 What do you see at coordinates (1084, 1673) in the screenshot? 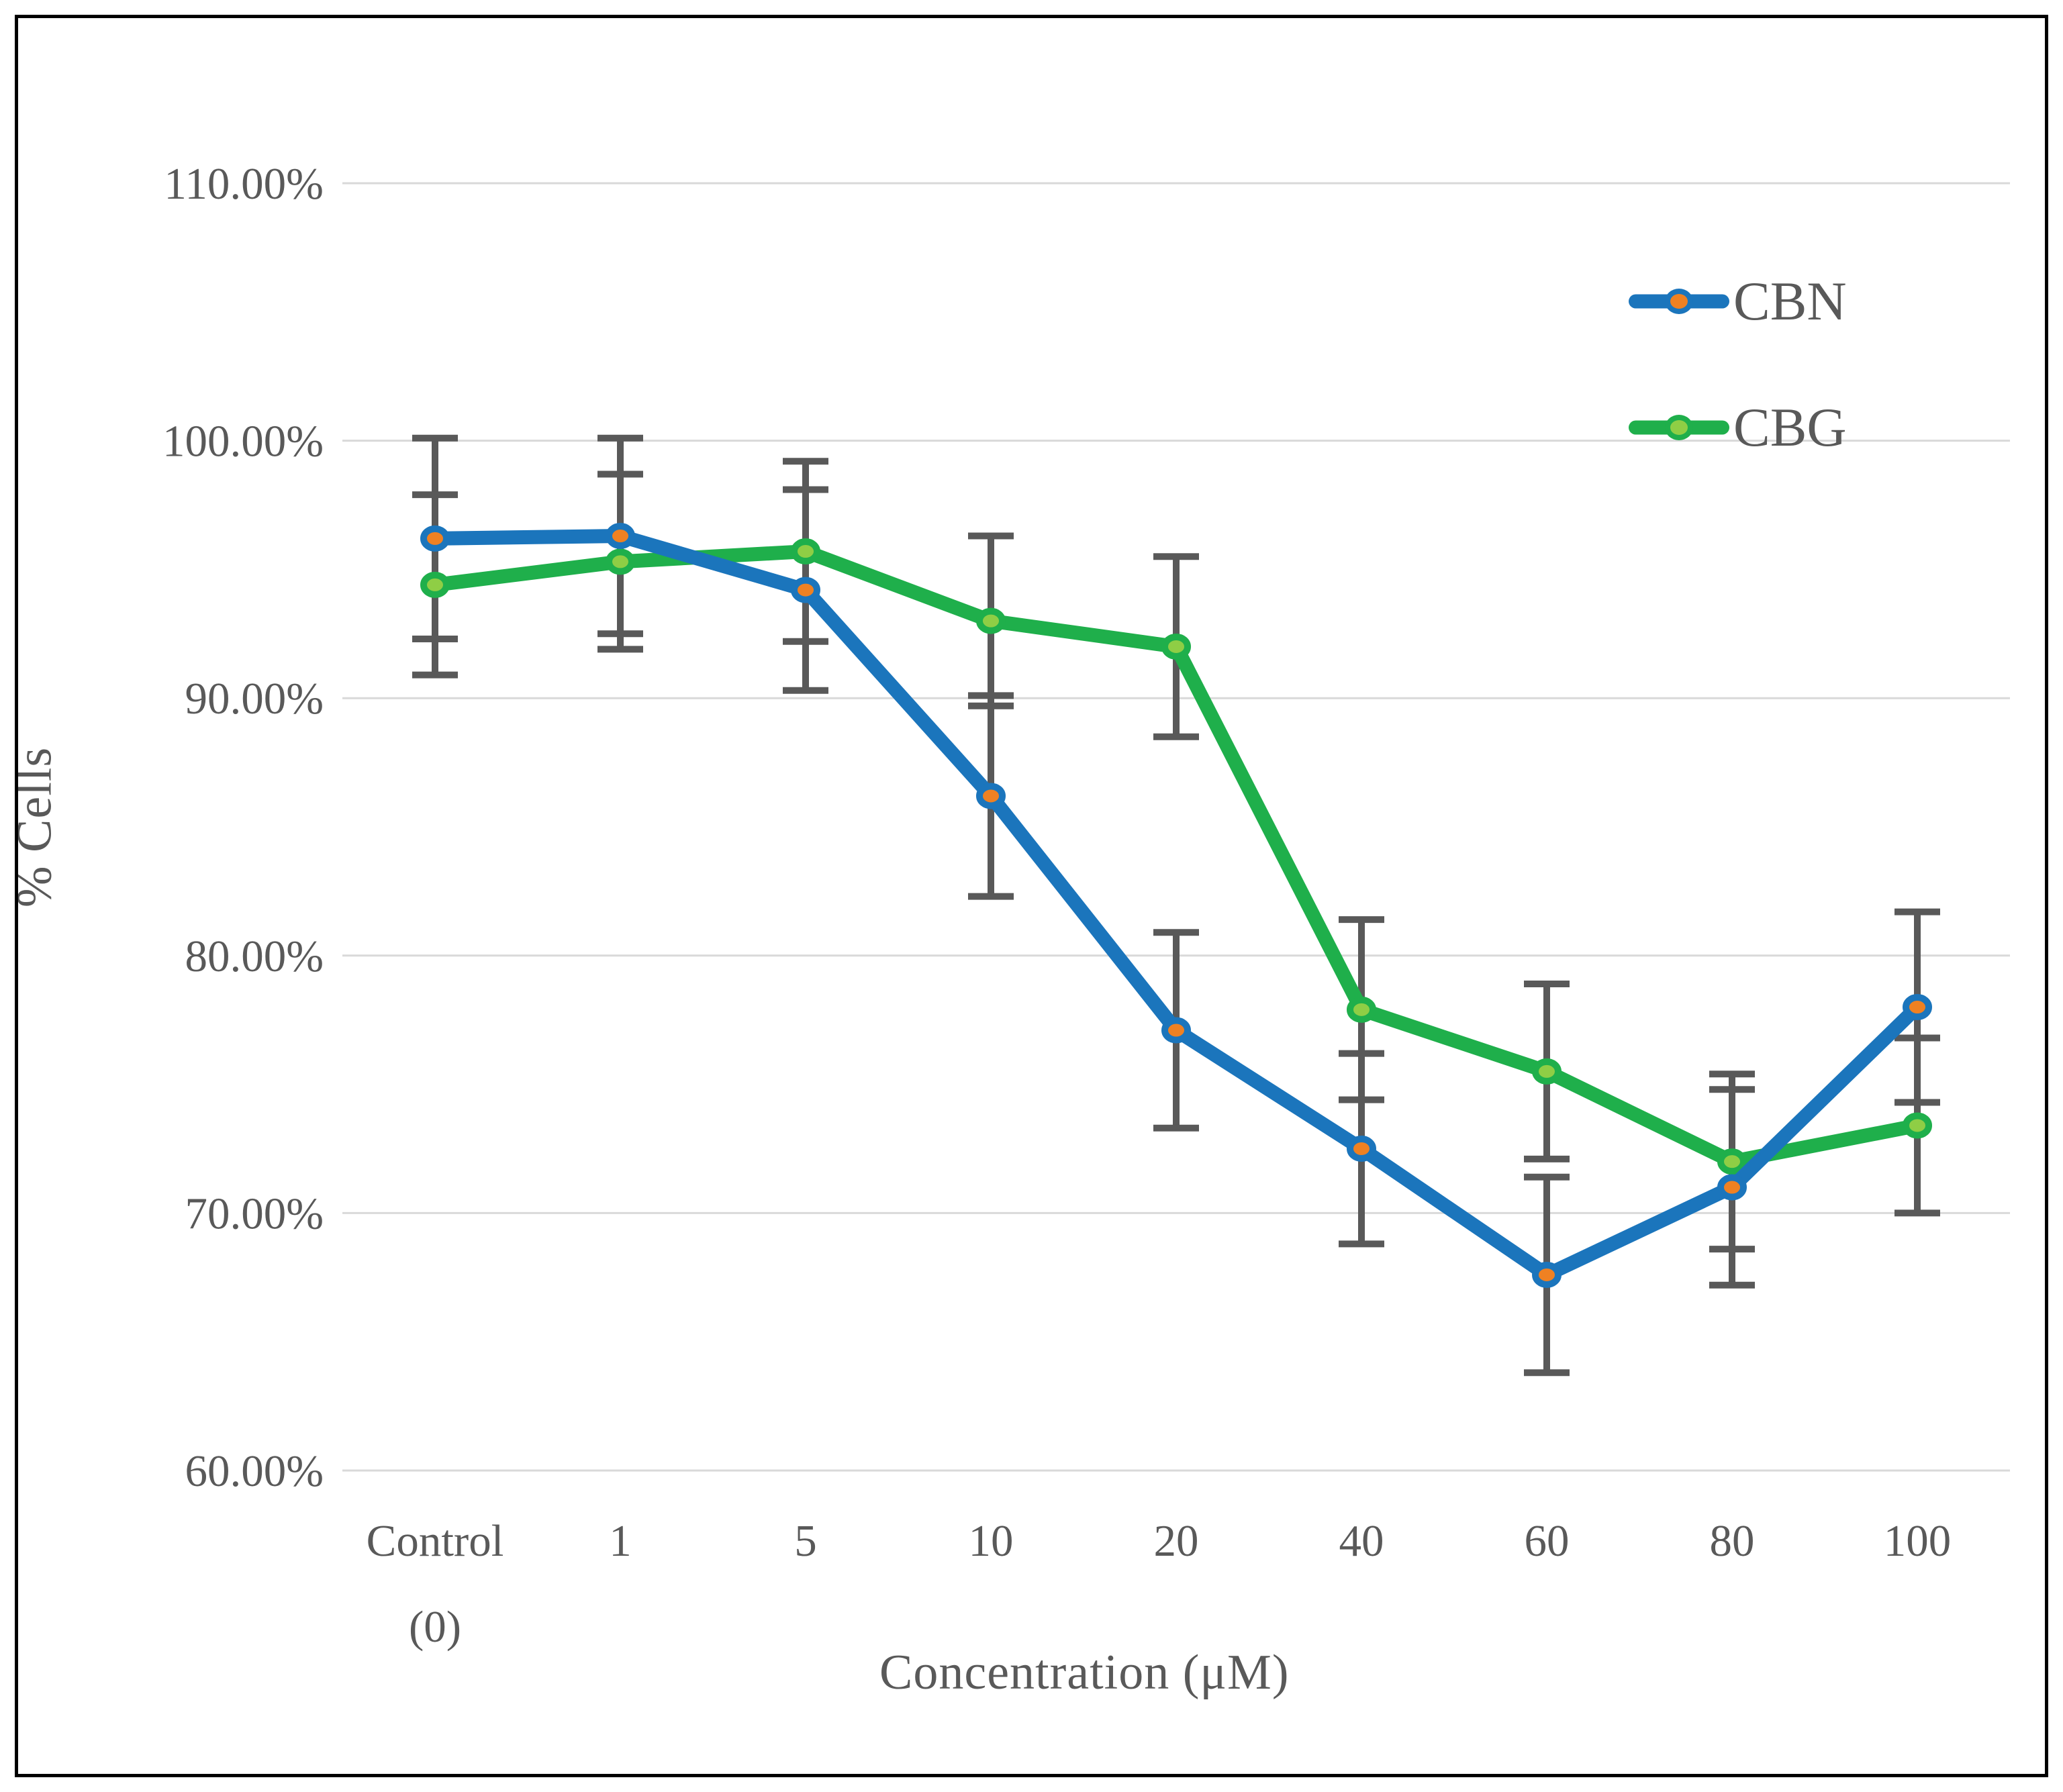
I see `x-axis-title: Concentration (μM)` at bounding box center [1084, 1673].